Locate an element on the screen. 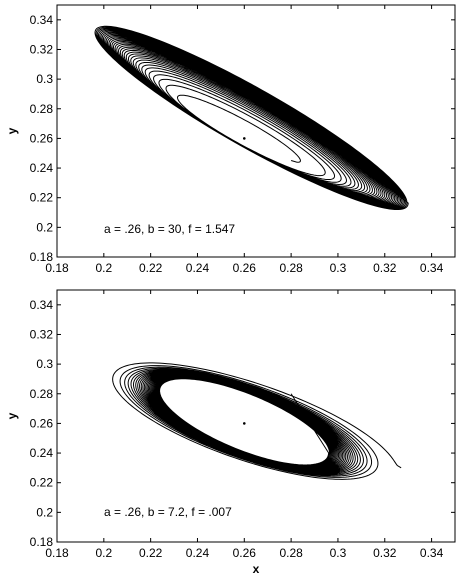 This screenshot has width=463, height=579. trajectory-line is located at coordinates (257, 421).